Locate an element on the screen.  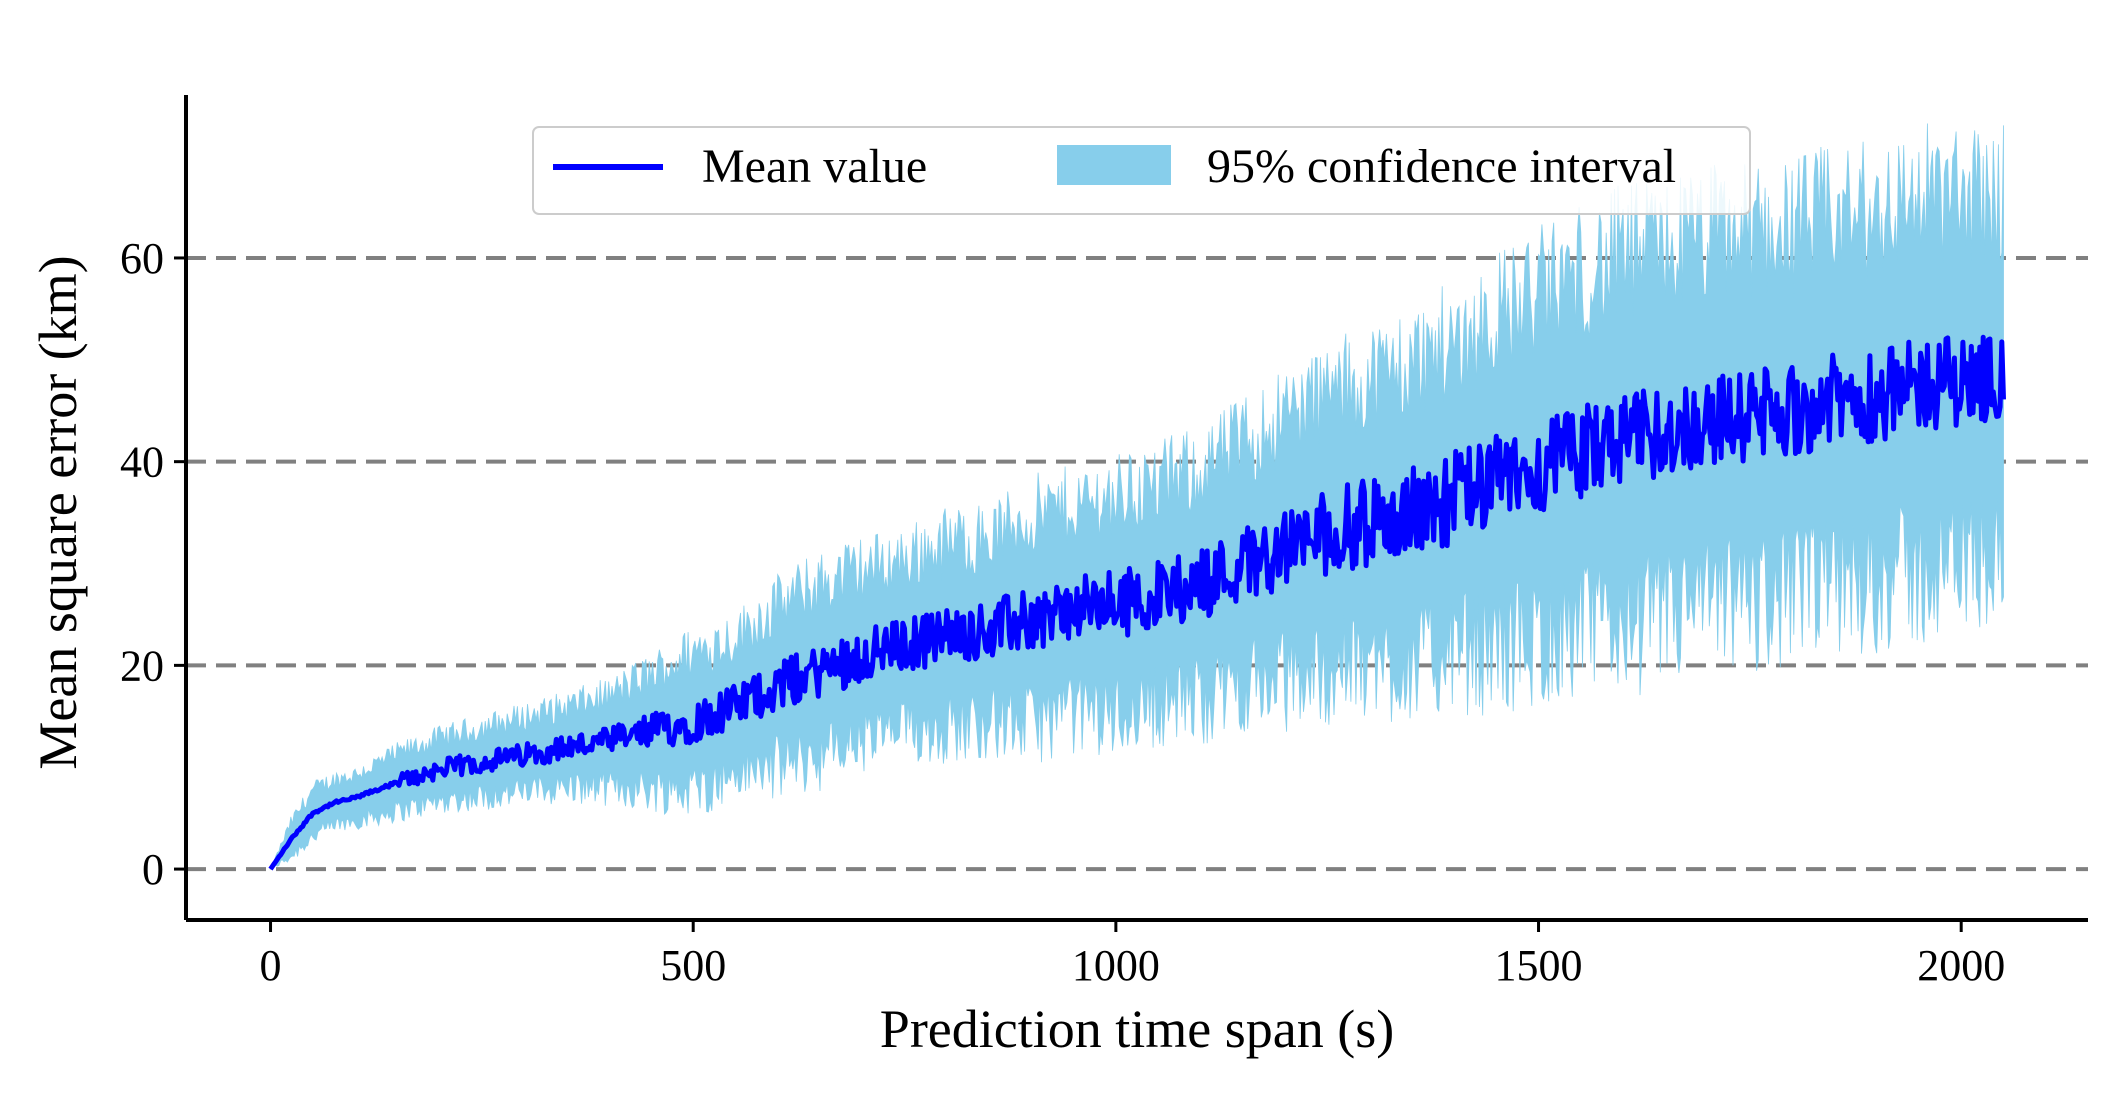
y-axis-label: Mean square error (km) is located at coordinates (58, 512).